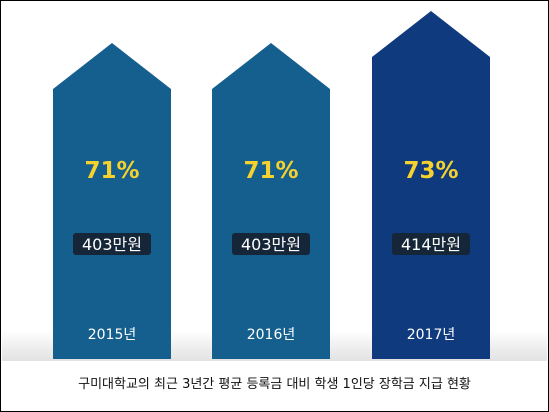  Describe the element at coordinates (274, 384) in the screenshot. I see `chart-caption: 구미대학교의 최근 3년간 평균 등록금 대비 학생 1인당 장학금 지급 현황` at that location.